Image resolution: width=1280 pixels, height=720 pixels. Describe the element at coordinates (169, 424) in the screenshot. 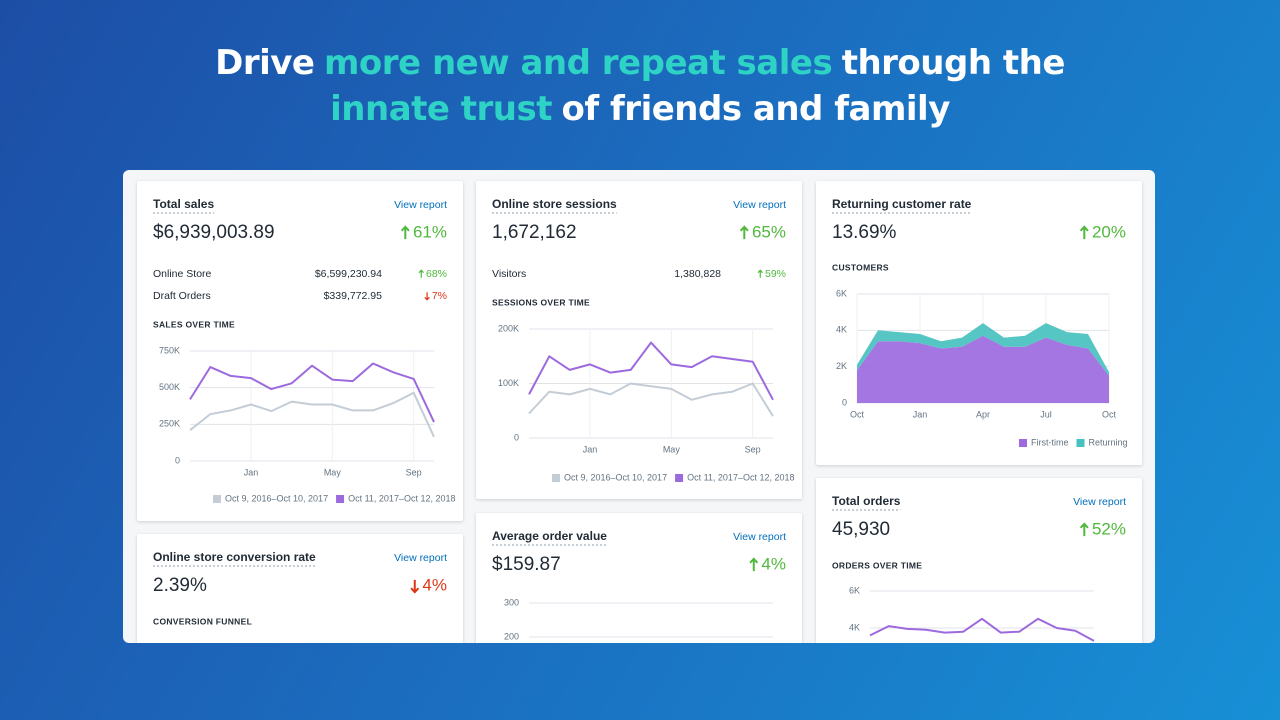

I see `y-tick-label: 250K` at that location.